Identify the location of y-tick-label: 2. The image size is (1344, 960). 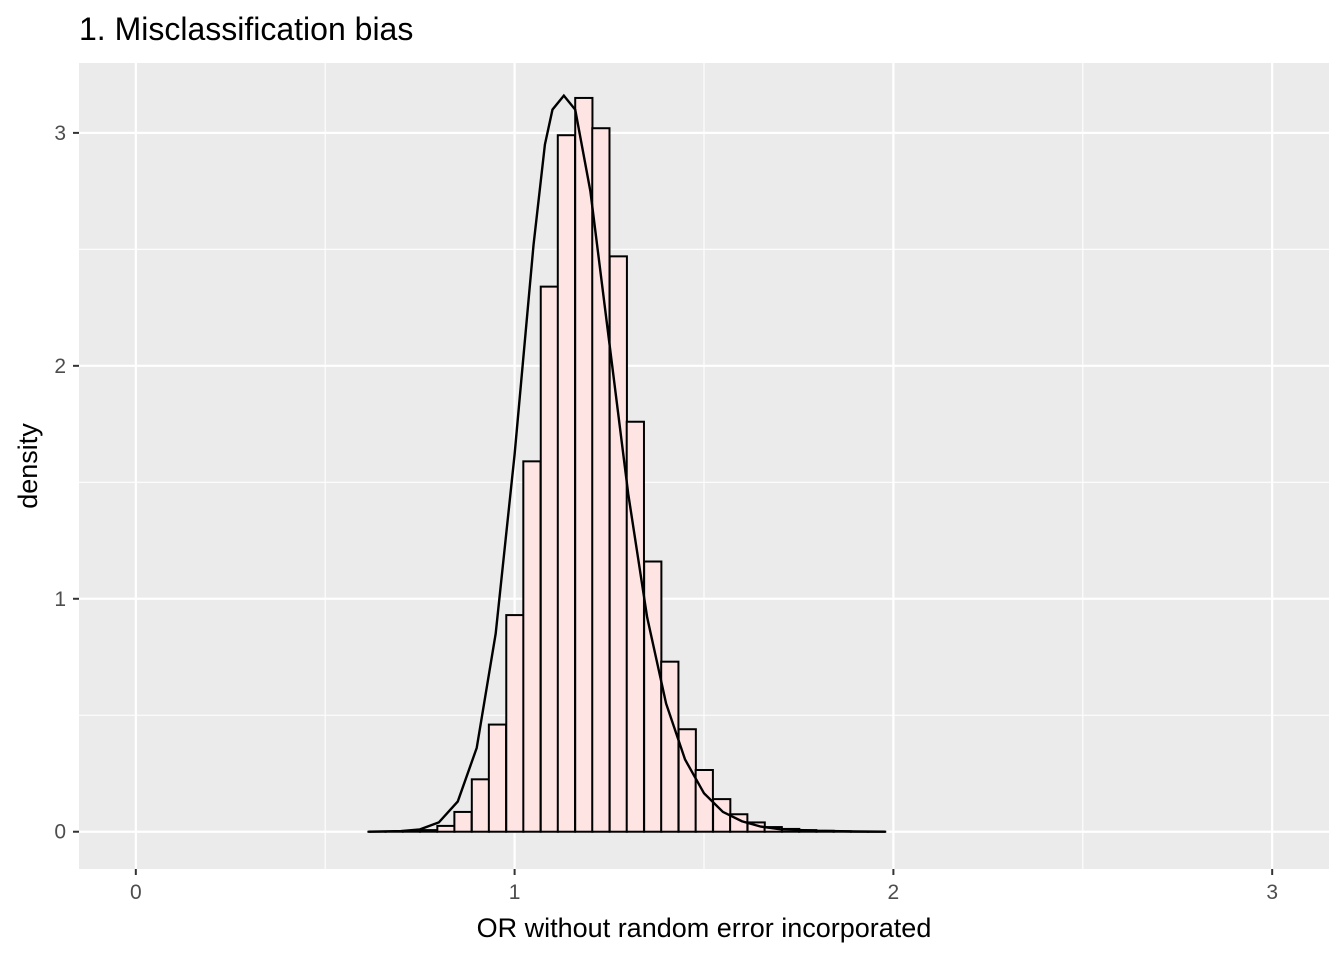
(60, 366).